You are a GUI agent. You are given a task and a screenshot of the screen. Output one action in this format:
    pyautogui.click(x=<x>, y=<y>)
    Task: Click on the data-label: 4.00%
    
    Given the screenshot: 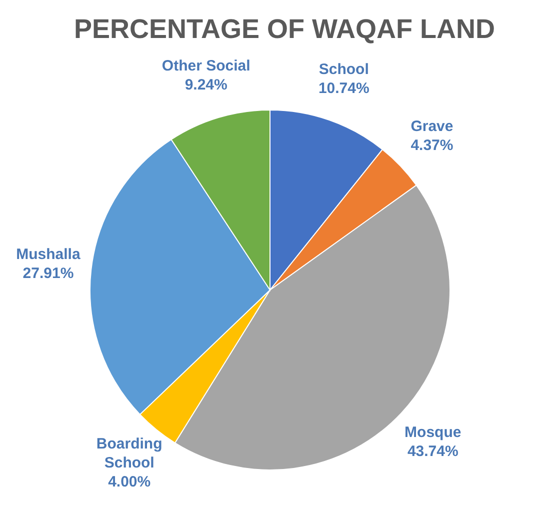 What is the action you would take?
    pyautogui.click(x=129, y=481)
    